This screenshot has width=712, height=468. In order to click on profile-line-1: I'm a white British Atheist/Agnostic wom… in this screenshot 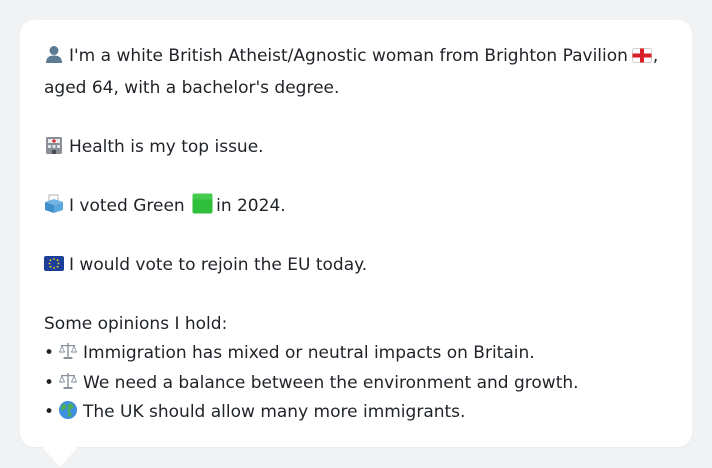, I will do `click(356, 58)`.